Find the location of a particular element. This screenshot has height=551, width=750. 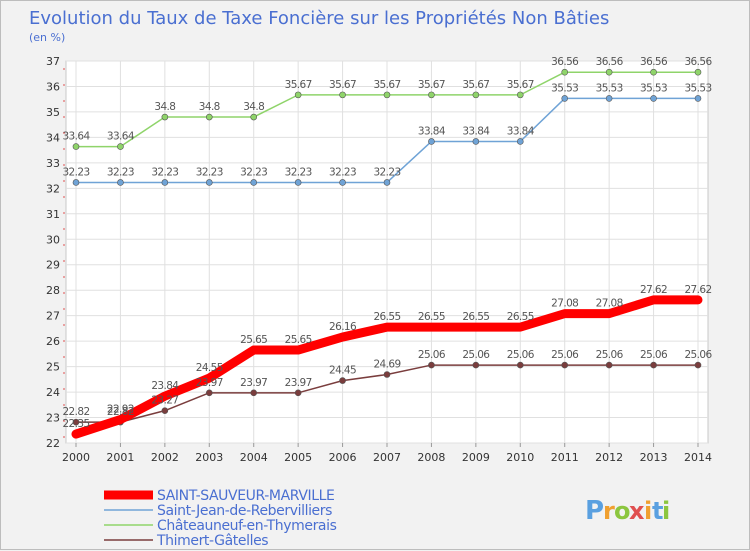

legend-label: Saint-Jean-de-Rebervilliers is located at coordinates (244, 511).